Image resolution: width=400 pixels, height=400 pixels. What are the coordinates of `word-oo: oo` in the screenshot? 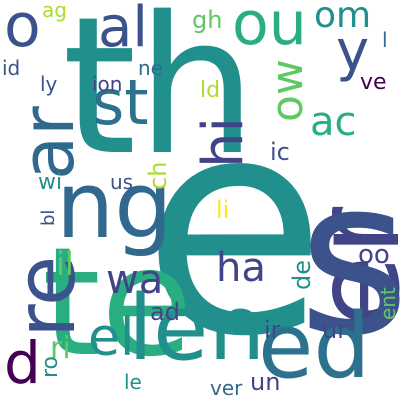 It's located at (374, 255).